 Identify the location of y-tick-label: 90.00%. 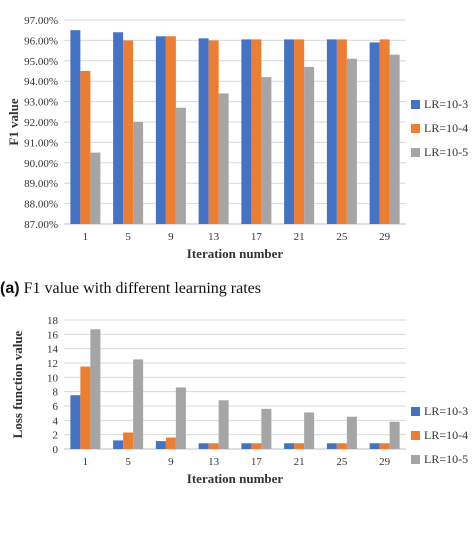
(41, 164).